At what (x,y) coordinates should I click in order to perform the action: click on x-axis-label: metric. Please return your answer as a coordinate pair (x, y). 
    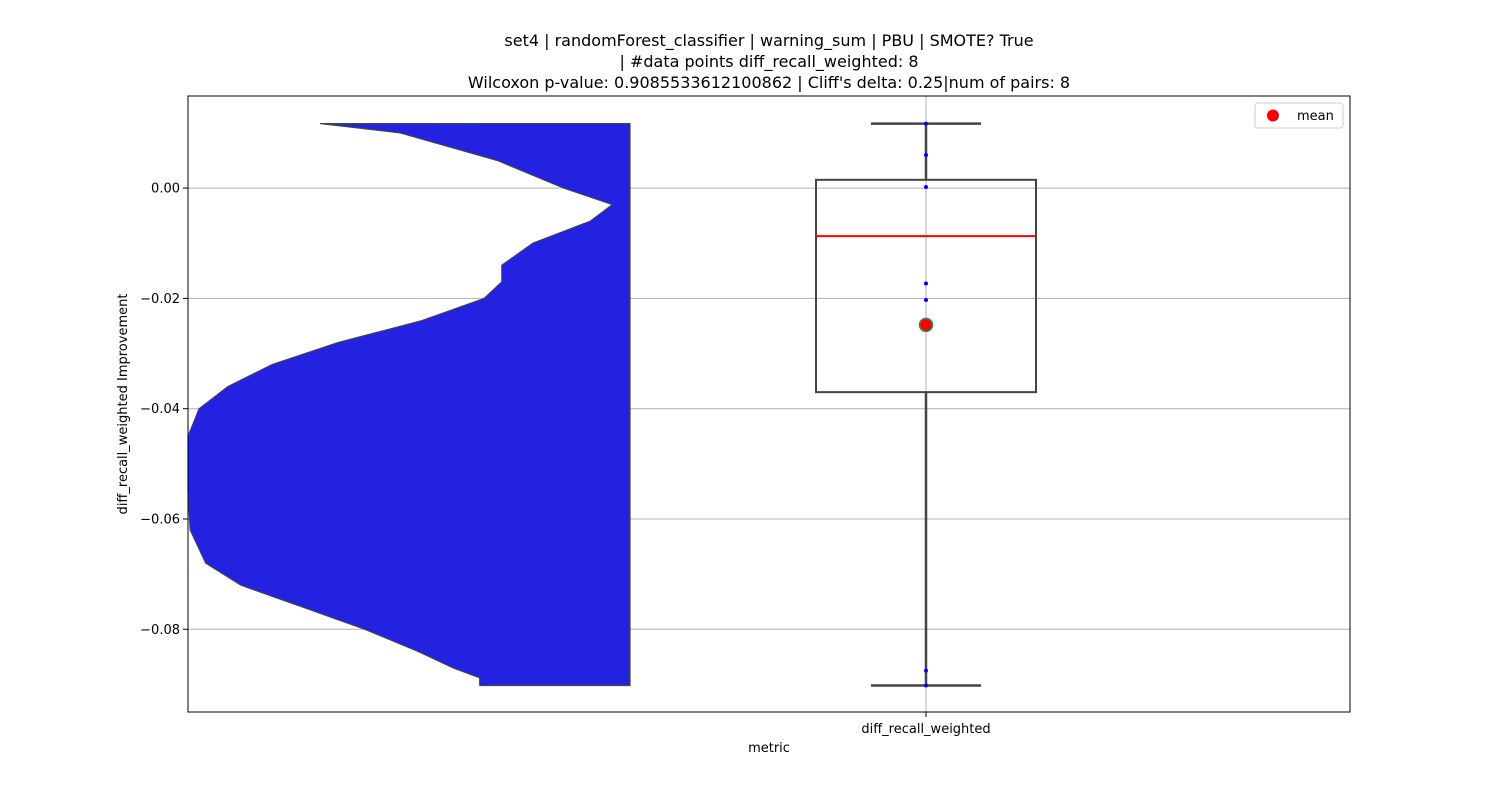
    Looking at the image, I should click on (769, 748).